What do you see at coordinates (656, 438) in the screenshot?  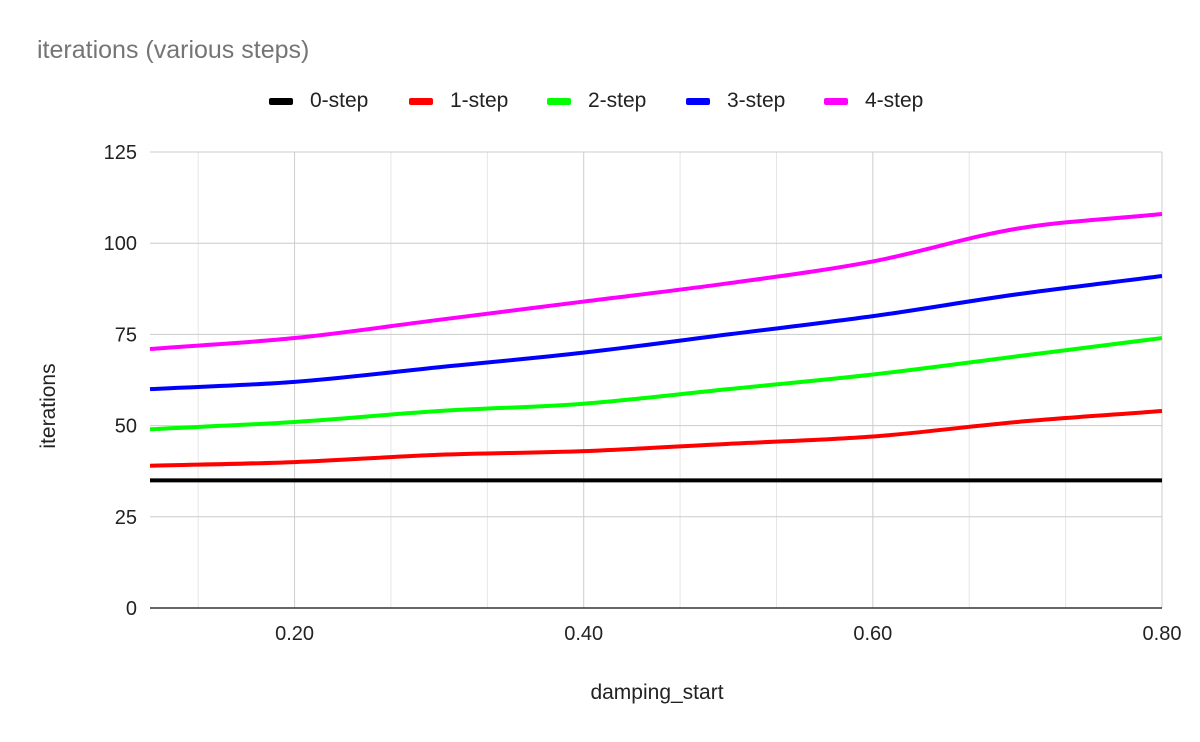 I see `series-line-1-step` at bounding box center [656, 438].